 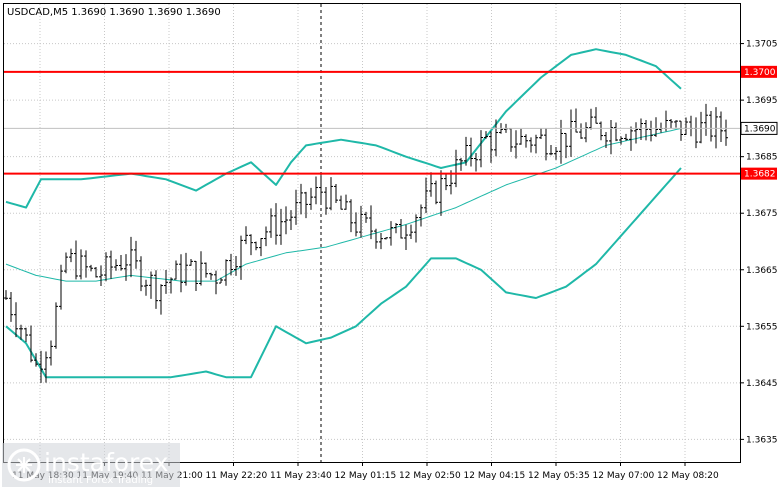 I want to click on logo-tagline: Instant Forex Trading, so click(x=100, y=480).